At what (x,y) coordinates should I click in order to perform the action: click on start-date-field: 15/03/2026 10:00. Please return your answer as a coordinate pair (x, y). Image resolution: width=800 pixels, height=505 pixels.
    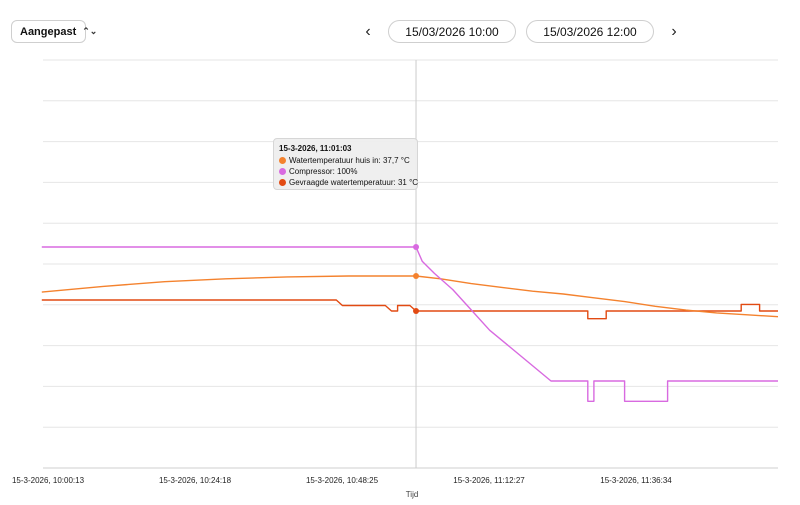
    Looking at the image, I should click on (452, 31).